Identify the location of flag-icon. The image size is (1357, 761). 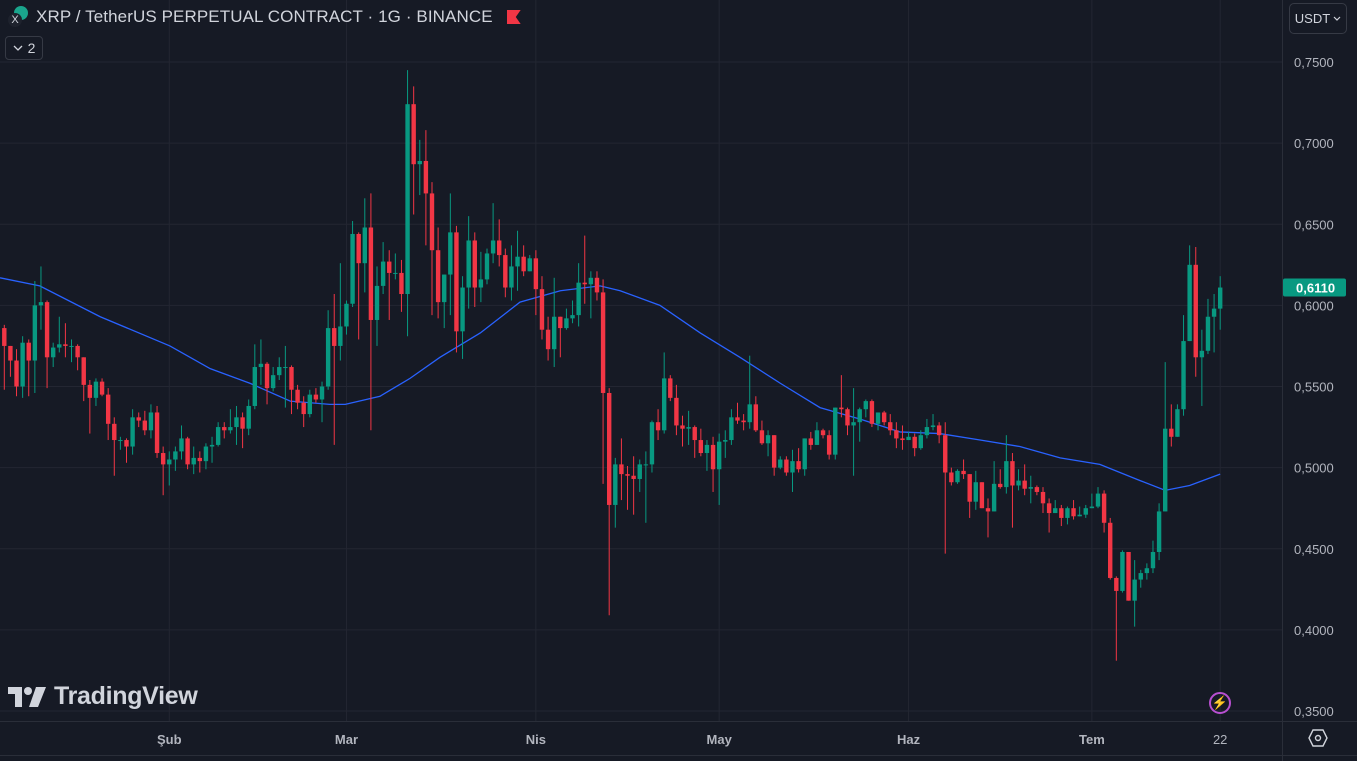
(513, 17).